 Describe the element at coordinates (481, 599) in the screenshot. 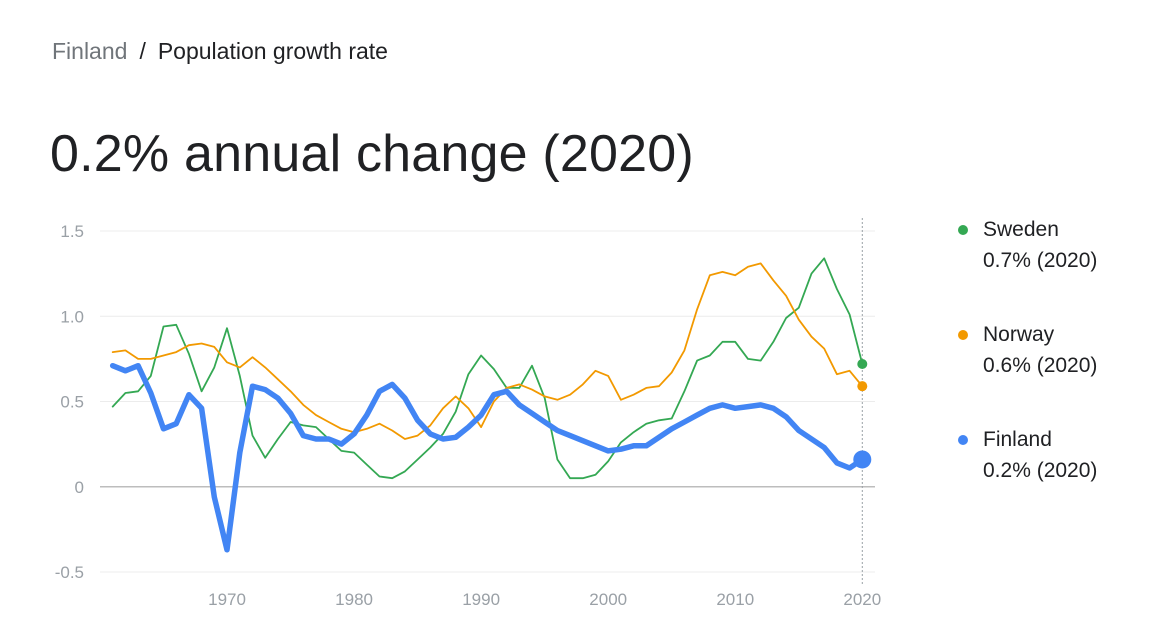

I see `x-tick-label: 1990` at that location.